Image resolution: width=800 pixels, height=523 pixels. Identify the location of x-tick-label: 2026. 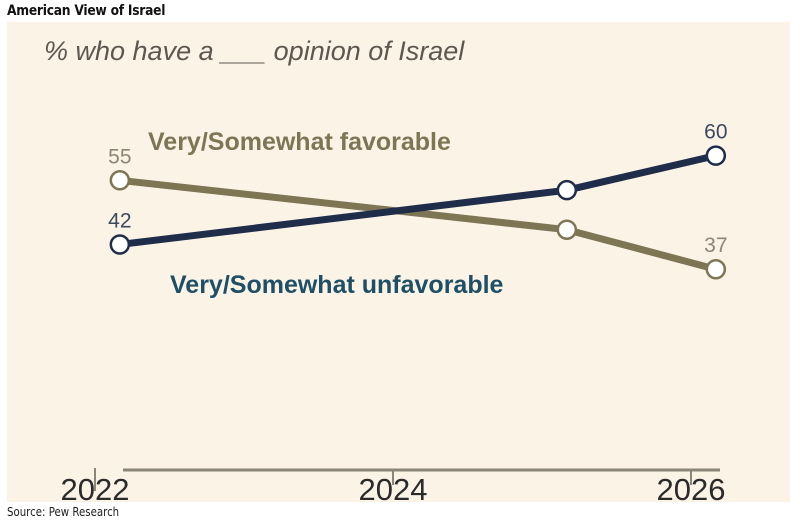
(691, 489).